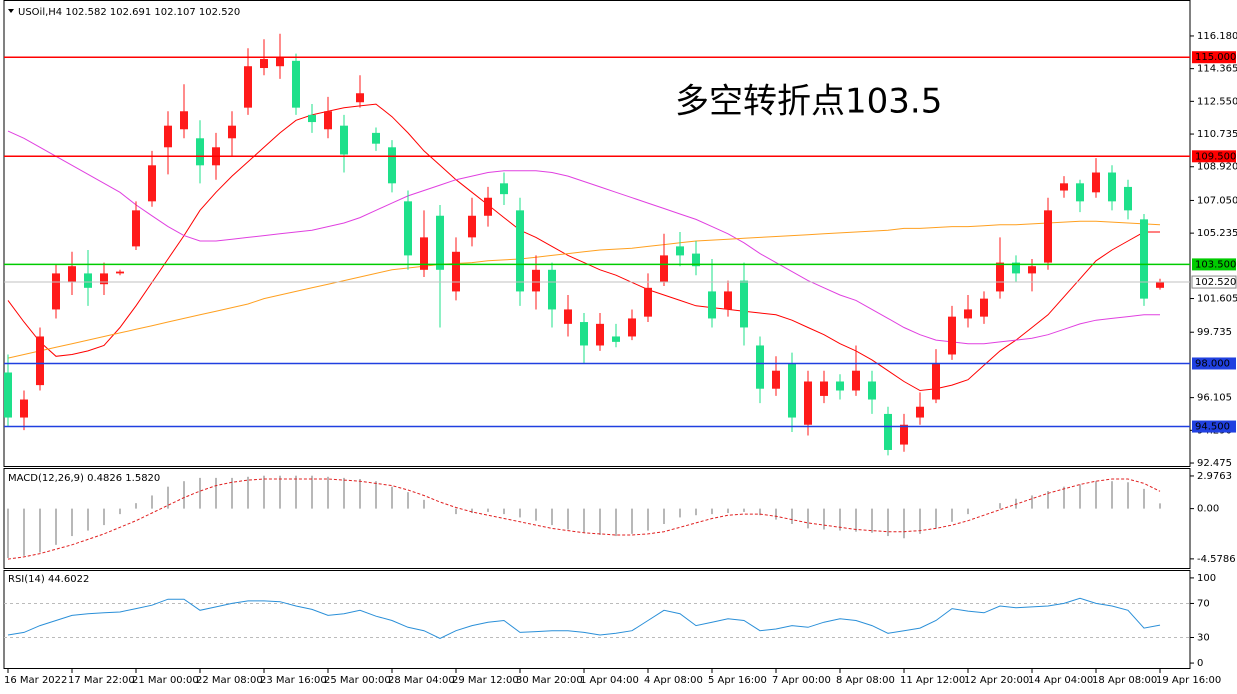 This screenshot has width=1237, height=694. Describe the element at coordinates (1214, 398) in the screenshot. I see `y-tick-label: 96.105` at that location.